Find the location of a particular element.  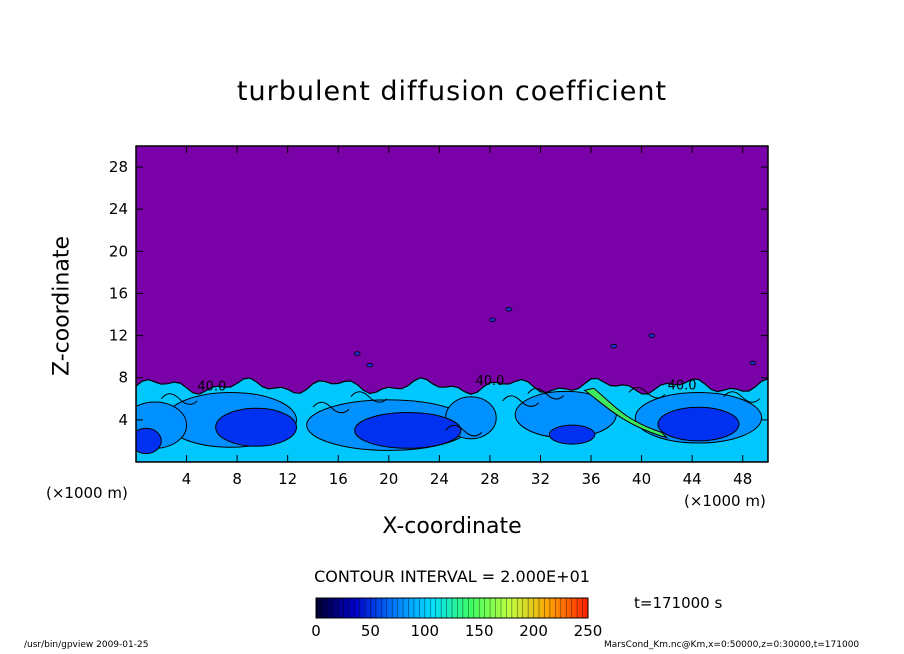

high-diffusion-filament is located at coordinates (626, 413).